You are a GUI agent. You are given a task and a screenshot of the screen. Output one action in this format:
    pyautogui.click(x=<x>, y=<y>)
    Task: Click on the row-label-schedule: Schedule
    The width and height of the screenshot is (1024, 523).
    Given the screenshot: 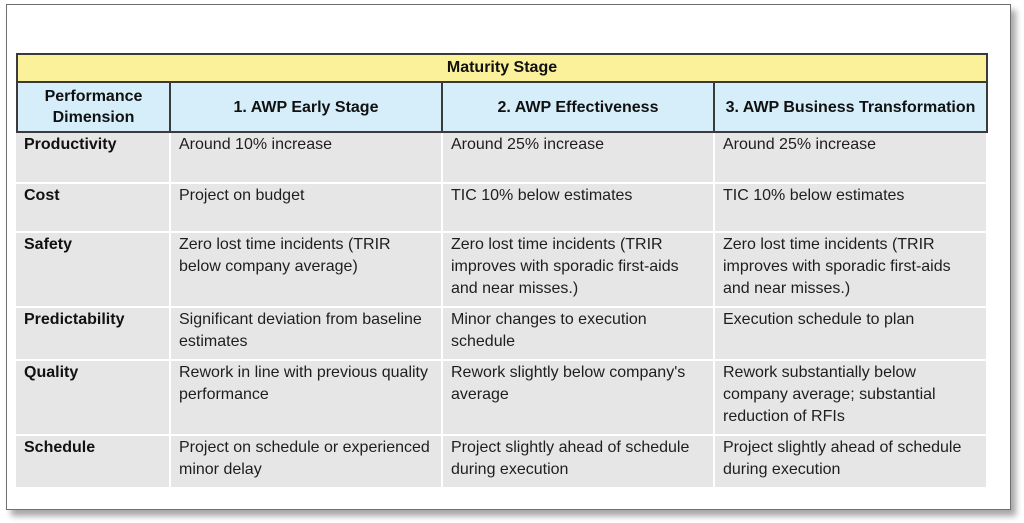 What is the action you would take?
    pyautogui.click(x=93, y=462)
    